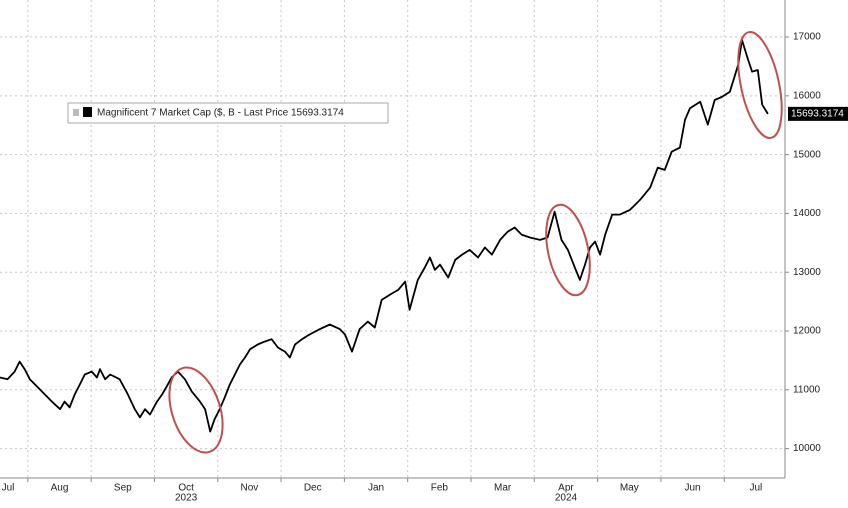 Image resolution: width=848 pixels, height=508 pixels. I want to click on x-tick-label: Sep, so click(123, 488).